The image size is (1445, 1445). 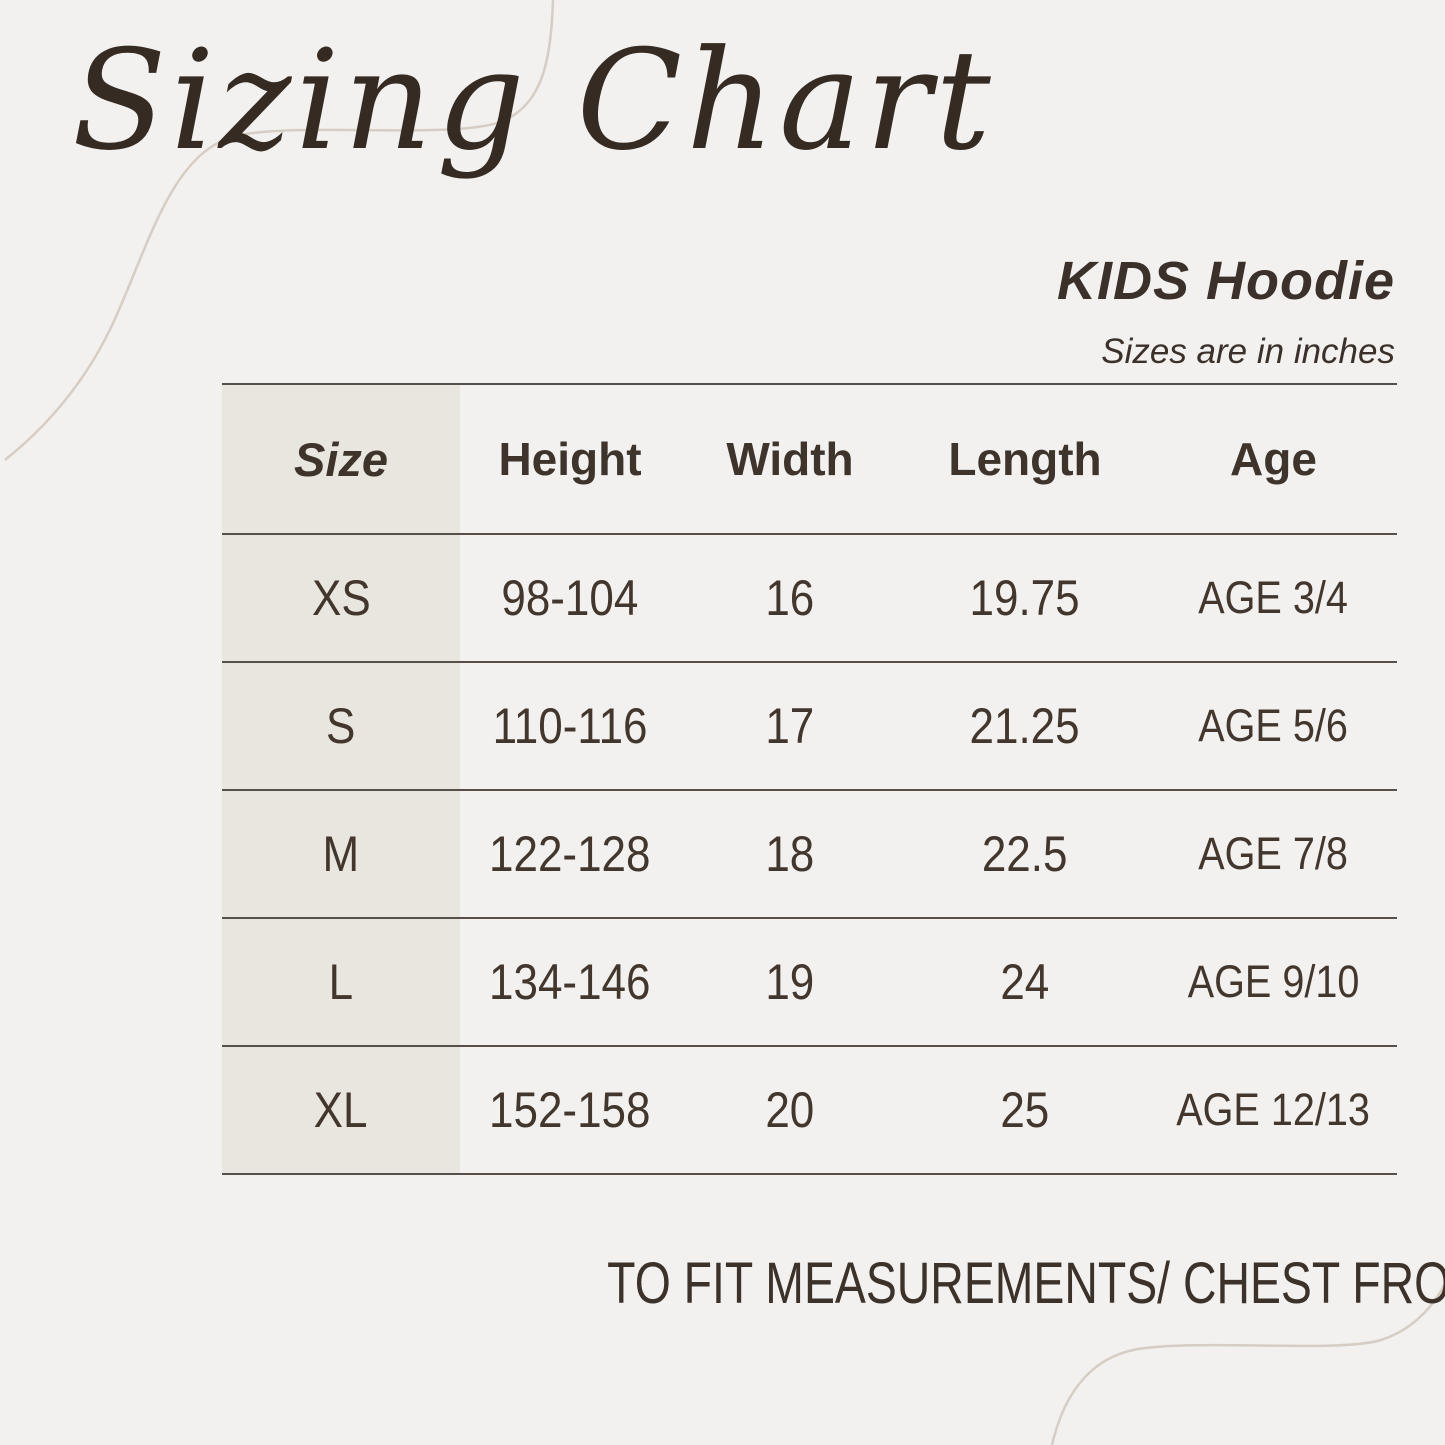 I want to click on cell-height: 122-128, so click(x=570, y=854).